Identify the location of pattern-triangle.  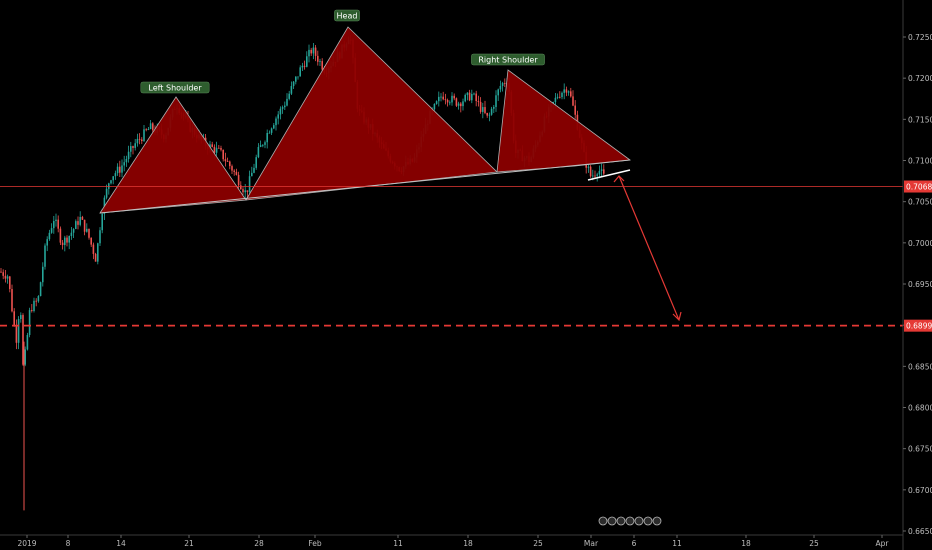
(173, 155).